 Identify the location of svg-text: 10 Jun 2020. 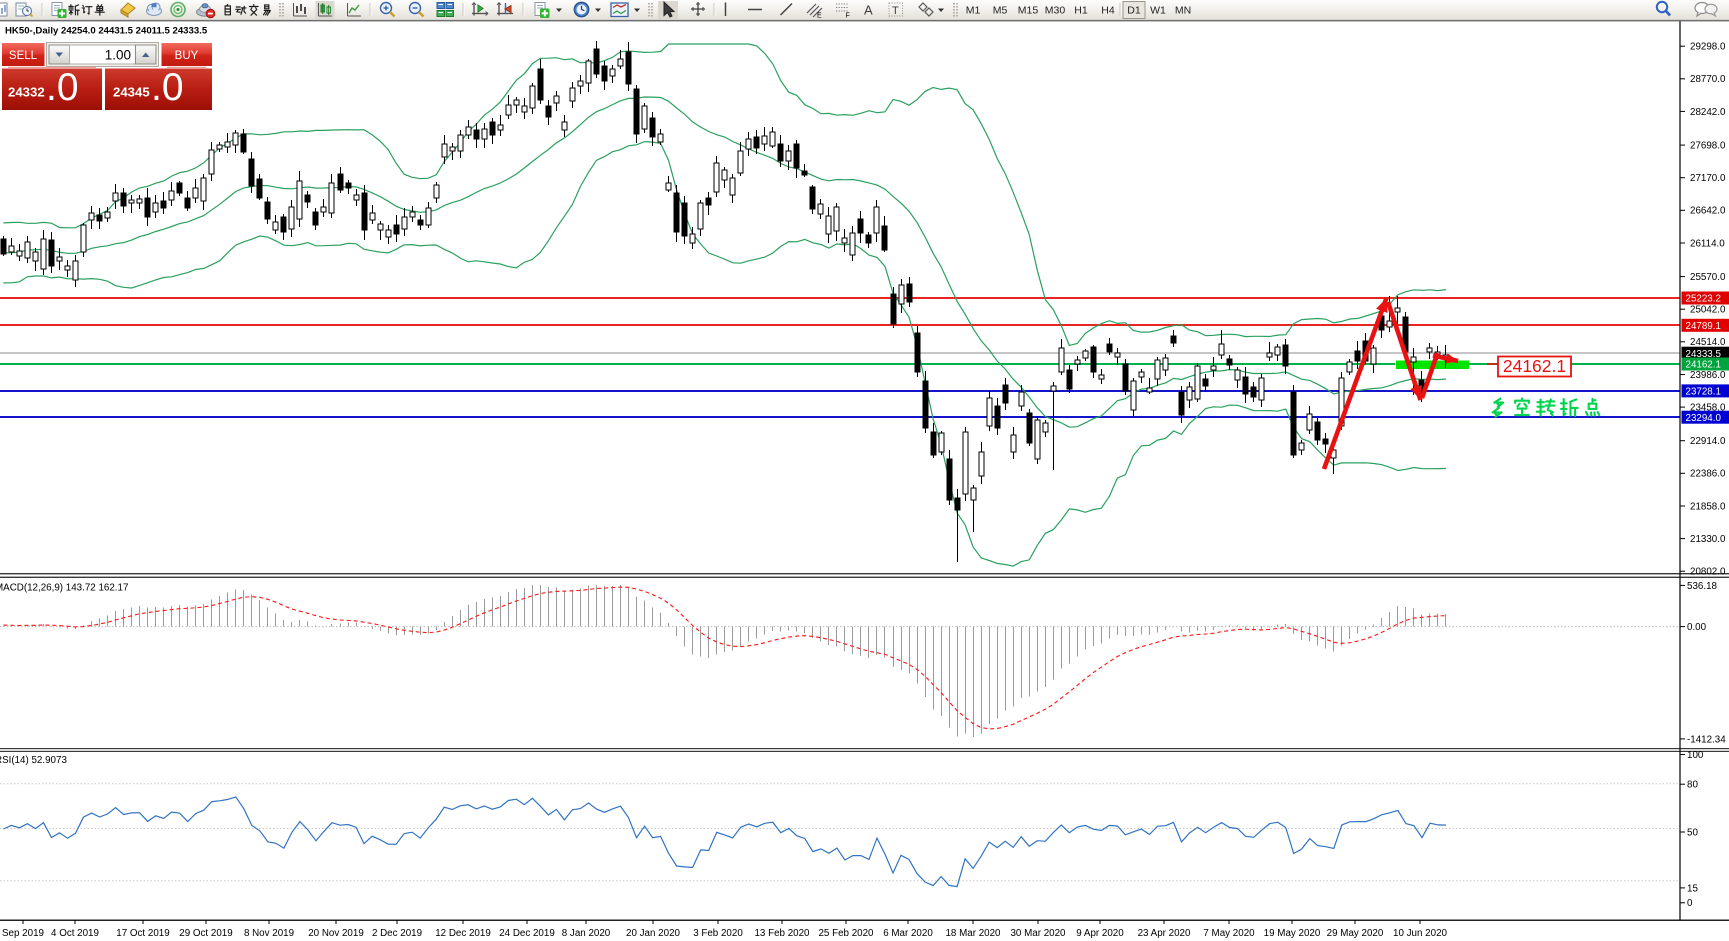
(1420, 933).